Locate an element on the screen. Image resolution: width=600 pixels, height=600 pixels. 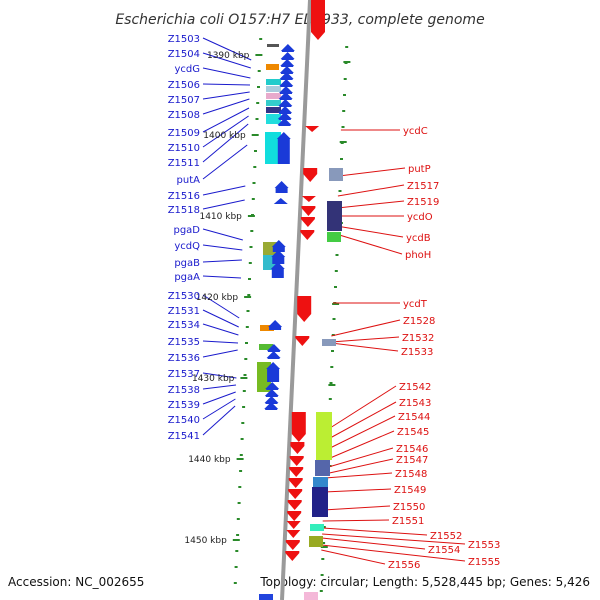
gene-label: Z1511 is located at coordinates (184, 163).